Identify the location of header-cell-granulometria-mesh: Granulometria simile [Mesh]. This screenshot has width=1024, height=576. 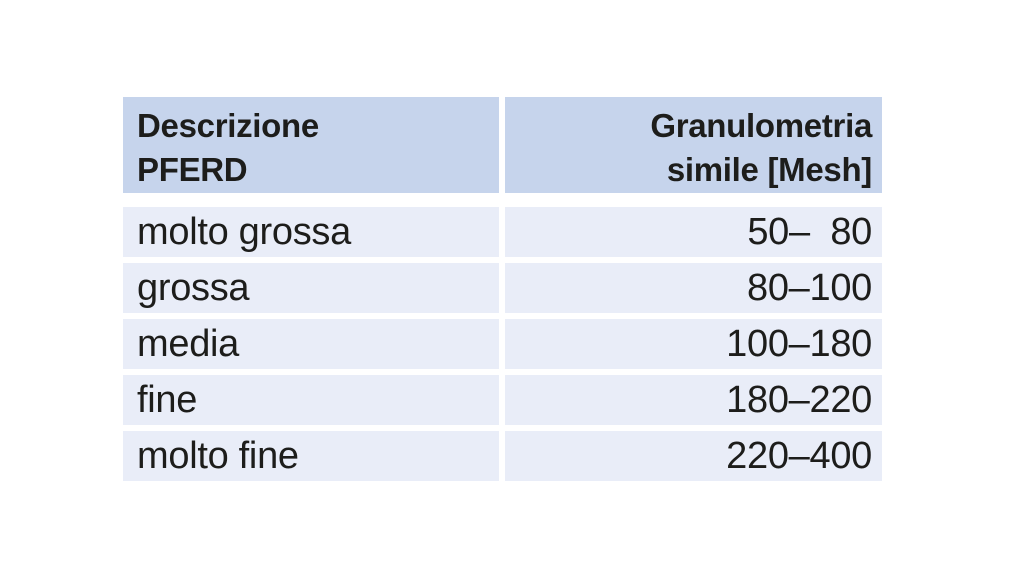
(693, 145).